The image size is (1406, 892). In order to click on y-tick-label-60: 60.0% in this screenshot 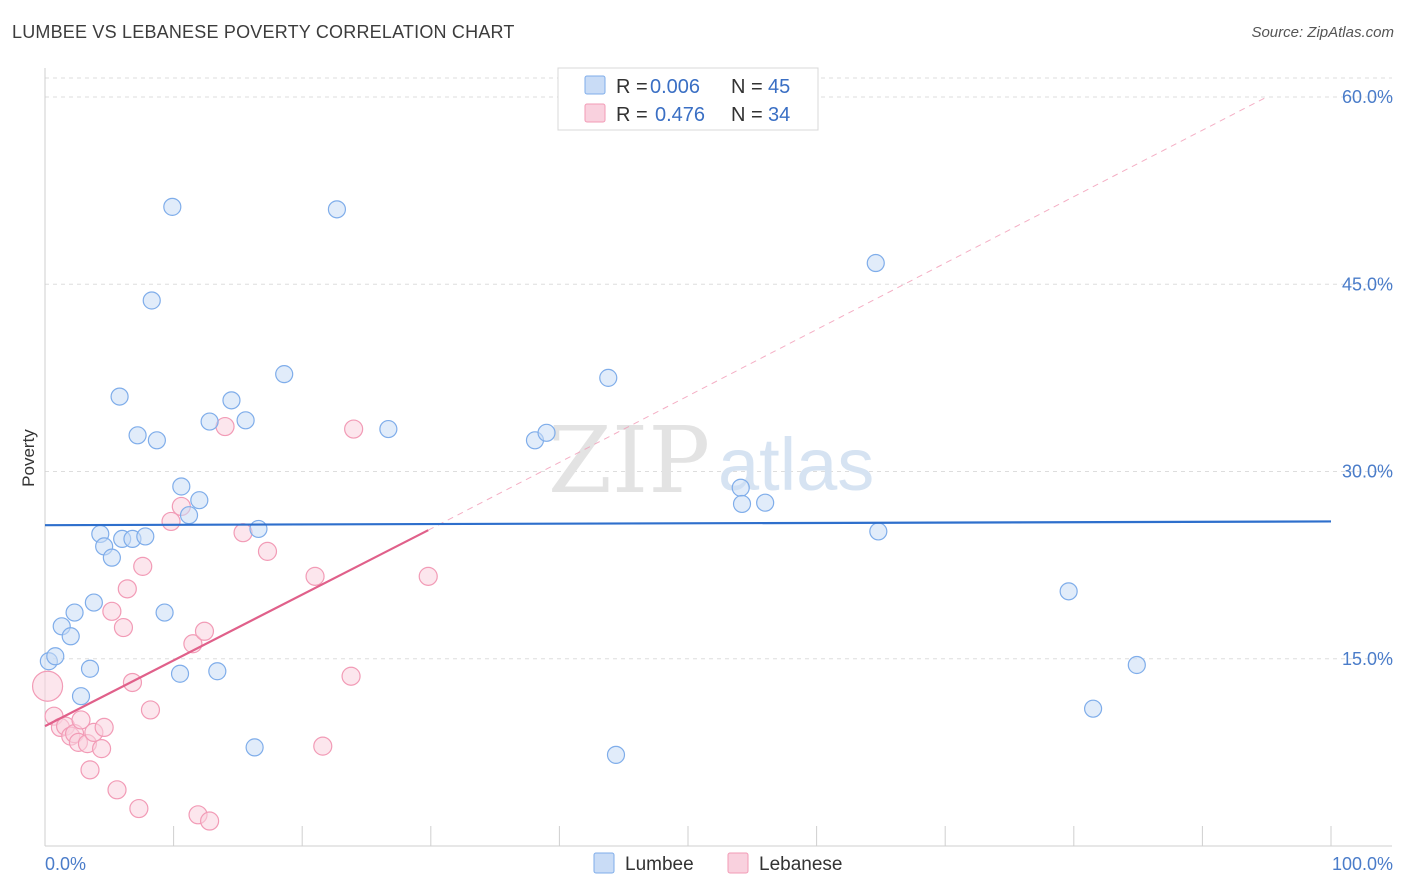, I will do `click(1367, 97)`.